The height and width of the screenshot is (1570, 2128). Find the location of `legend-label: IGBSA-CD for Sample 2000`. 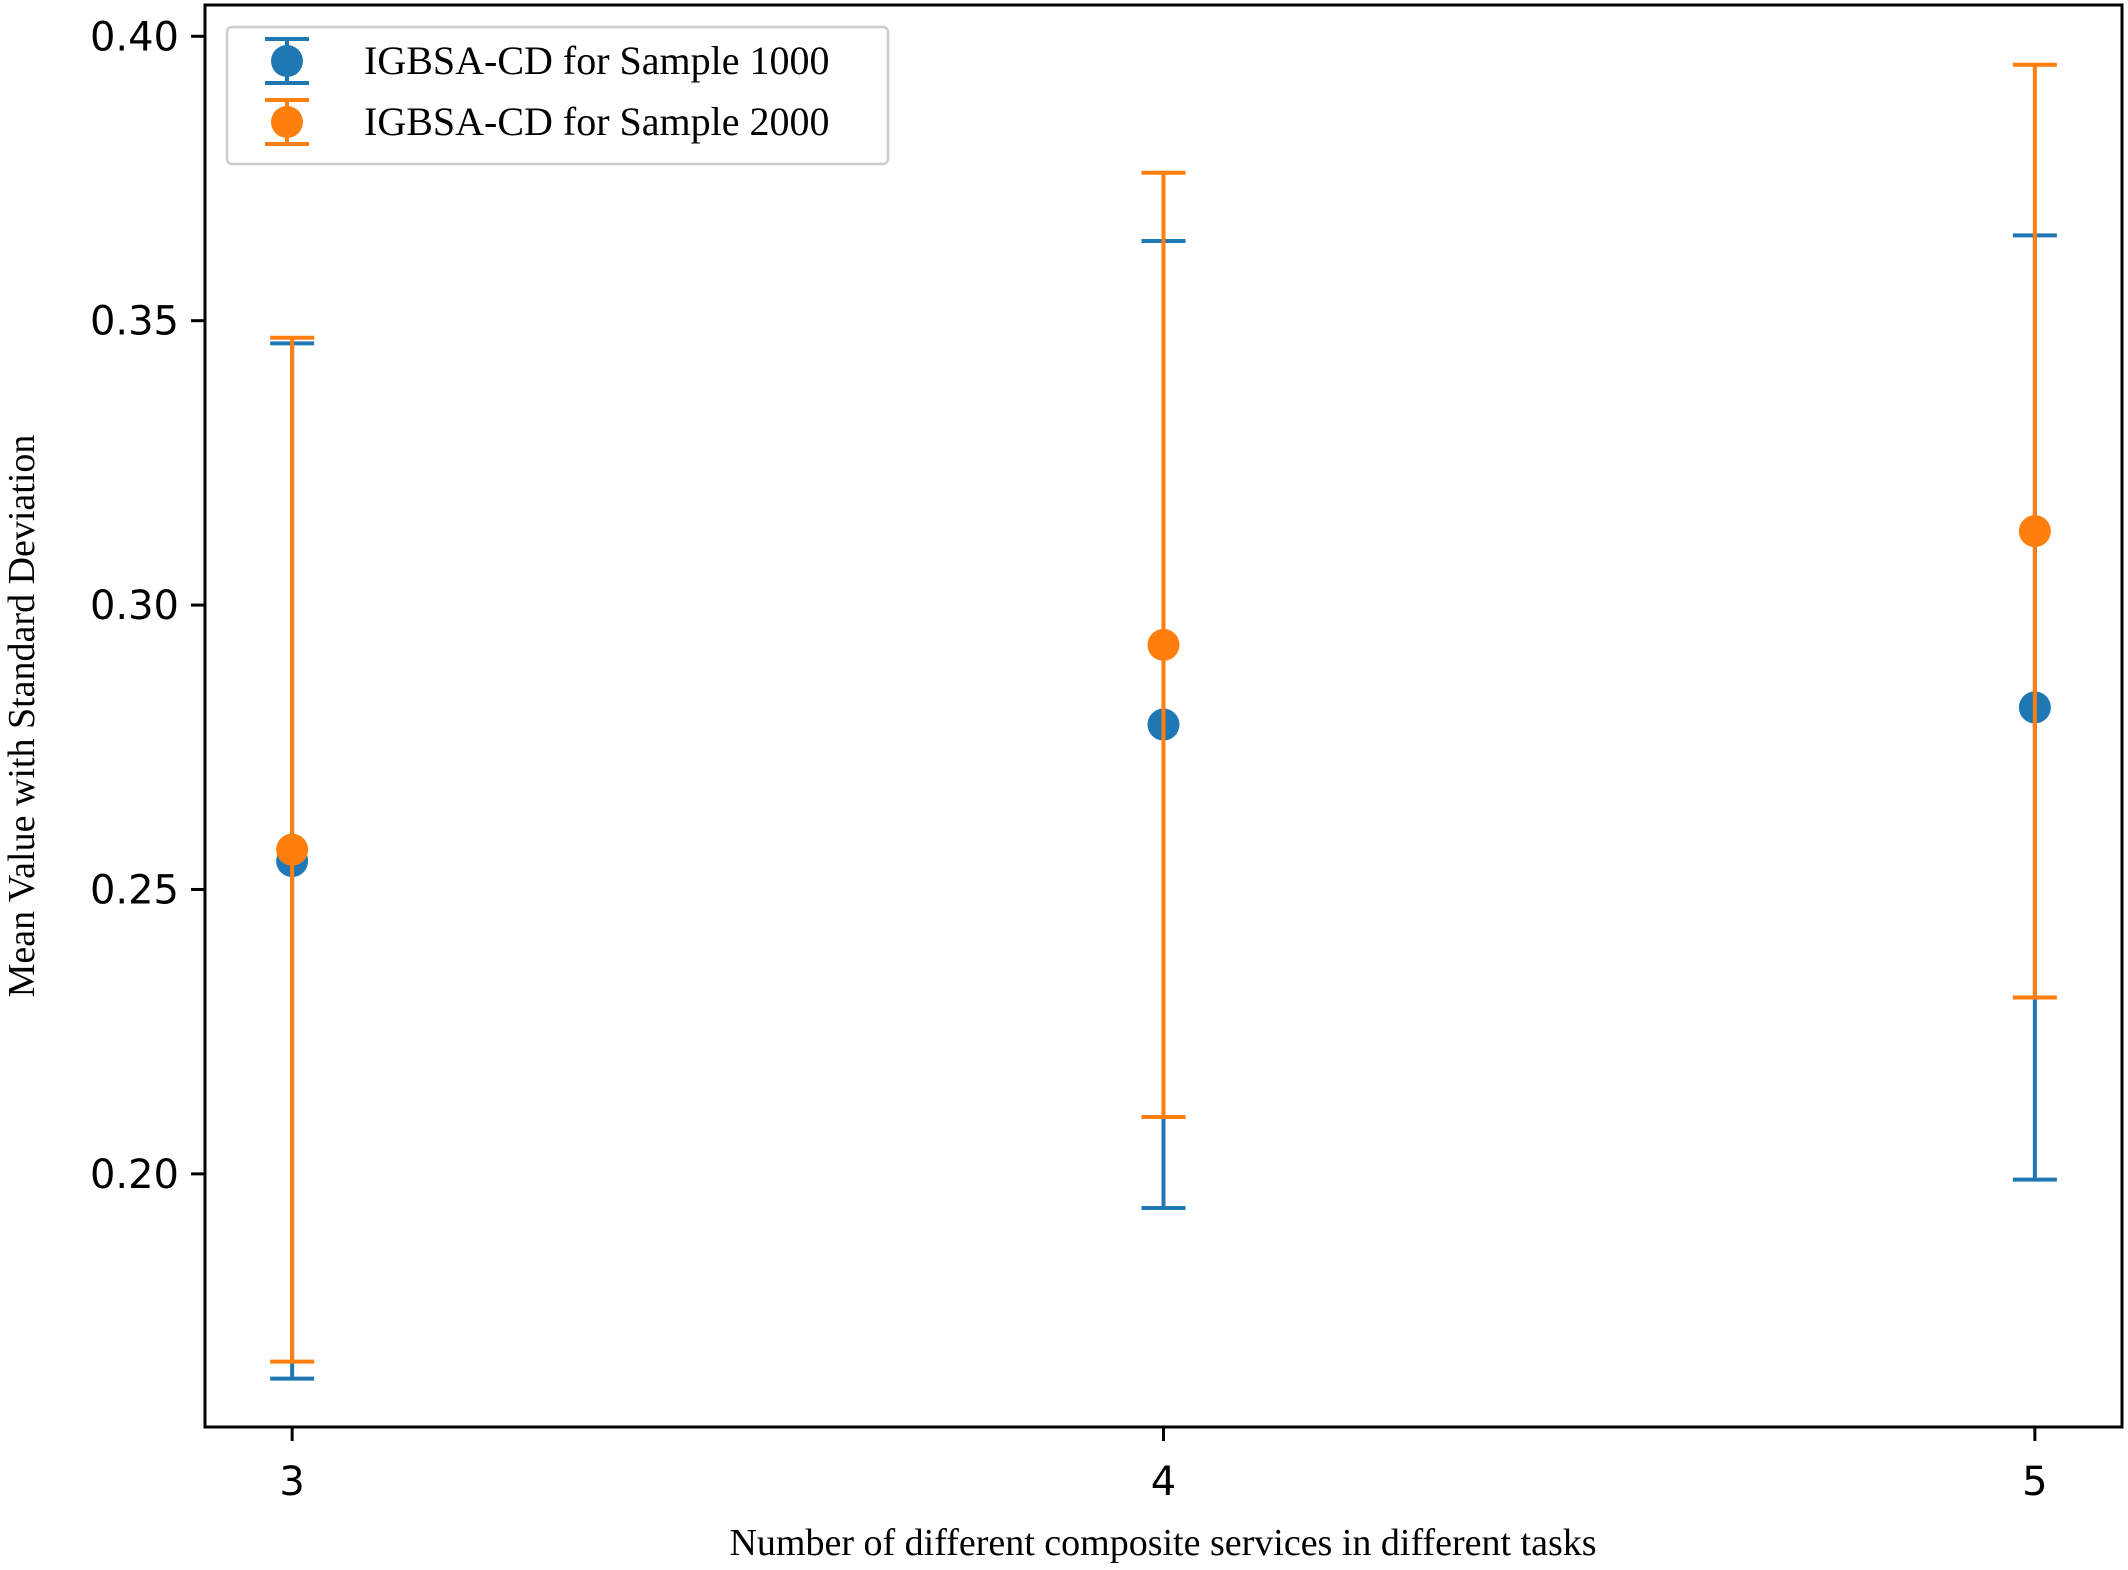

legend-label: IGBSA-CD for Sample 2000 is located at coordinates (597, 121).